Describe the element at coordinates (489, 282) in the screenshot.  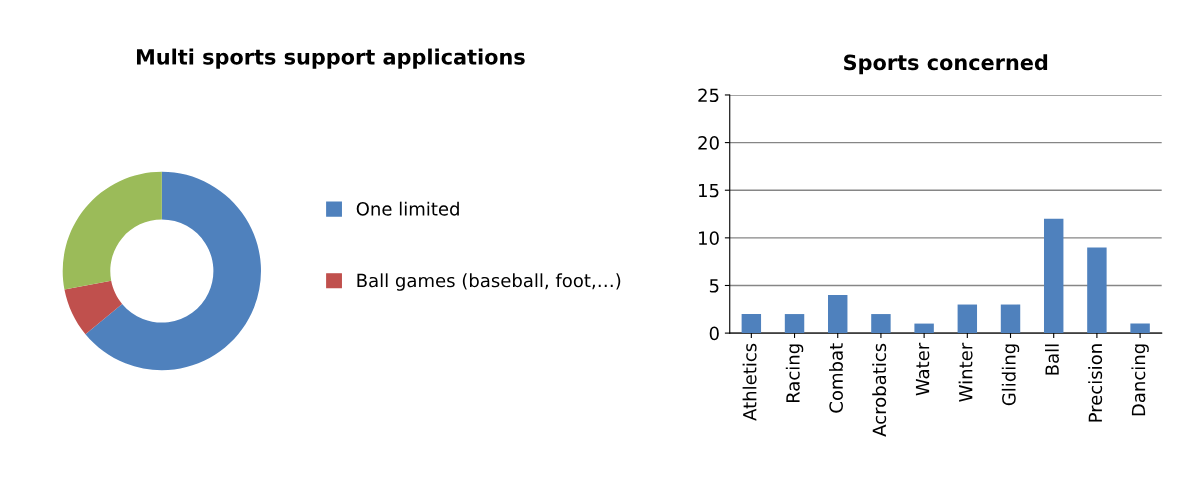
I see `legend-label: Ball games (baseball, foot,…)` at that location.